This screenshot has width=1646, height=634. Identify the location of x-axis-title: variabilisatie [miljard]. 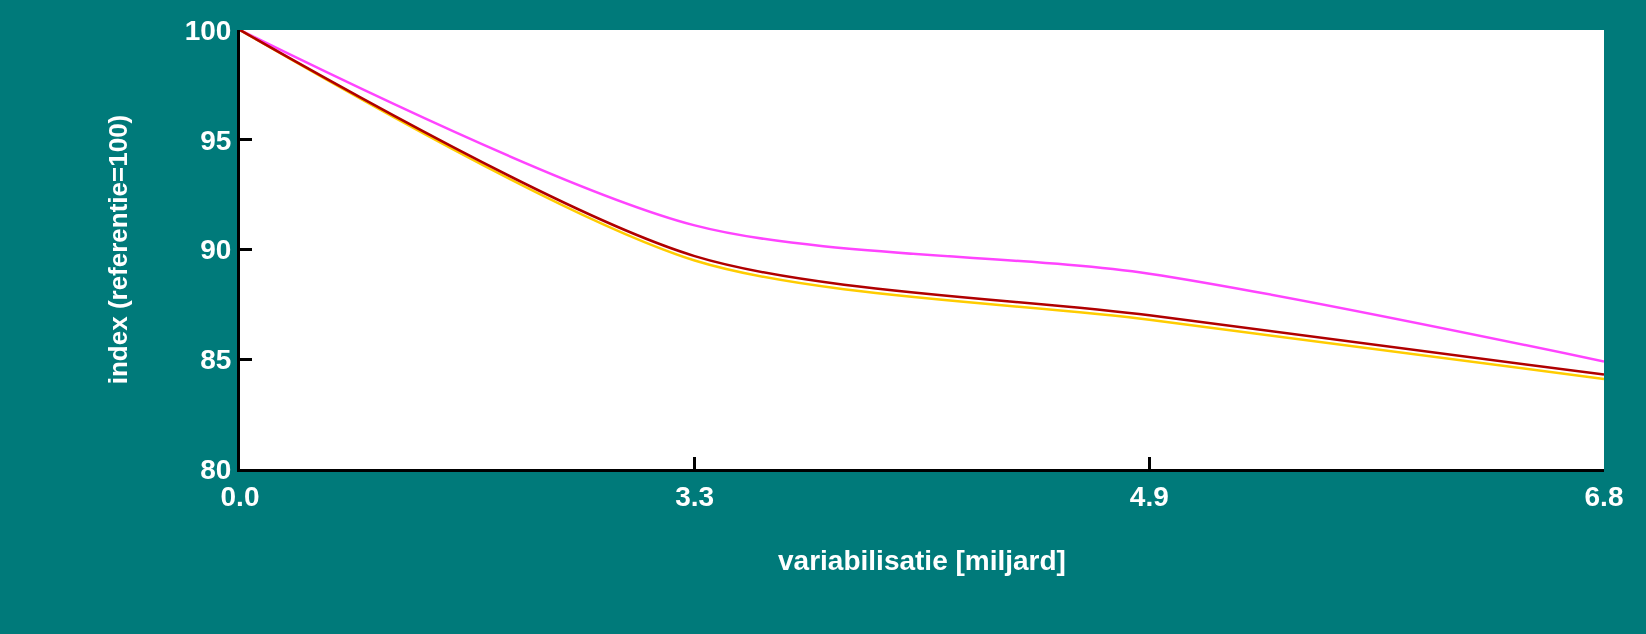
(922, 560).